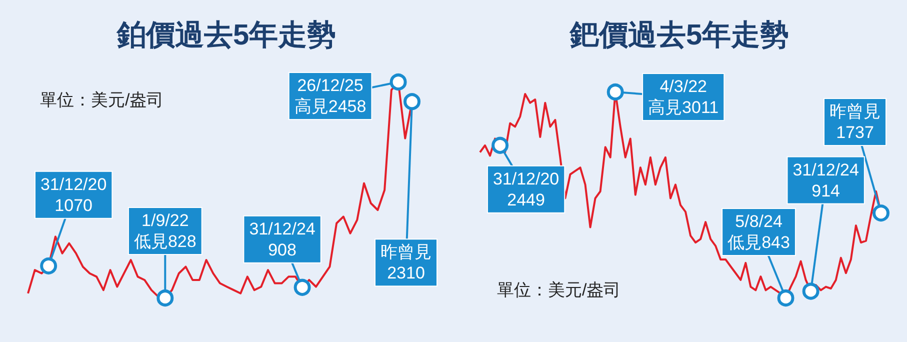 The height and width of the screenshot is (342, 907). Describe the element at coordinates (825, 180) in the screenshot. I see `data-label: 31/12/24 914` at that location.